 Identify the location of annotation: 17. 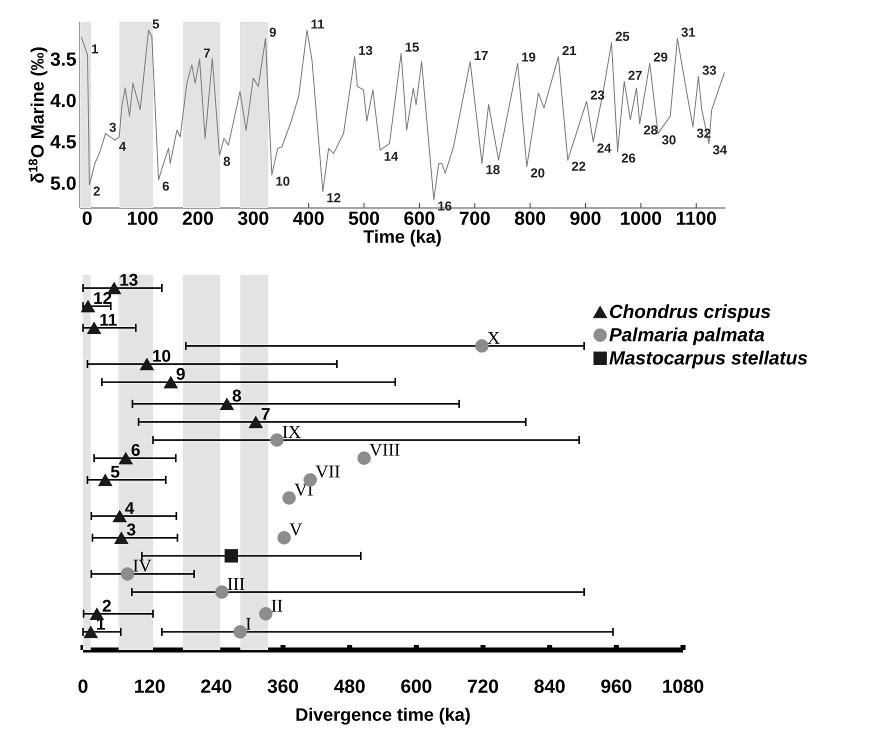
(481, 55).